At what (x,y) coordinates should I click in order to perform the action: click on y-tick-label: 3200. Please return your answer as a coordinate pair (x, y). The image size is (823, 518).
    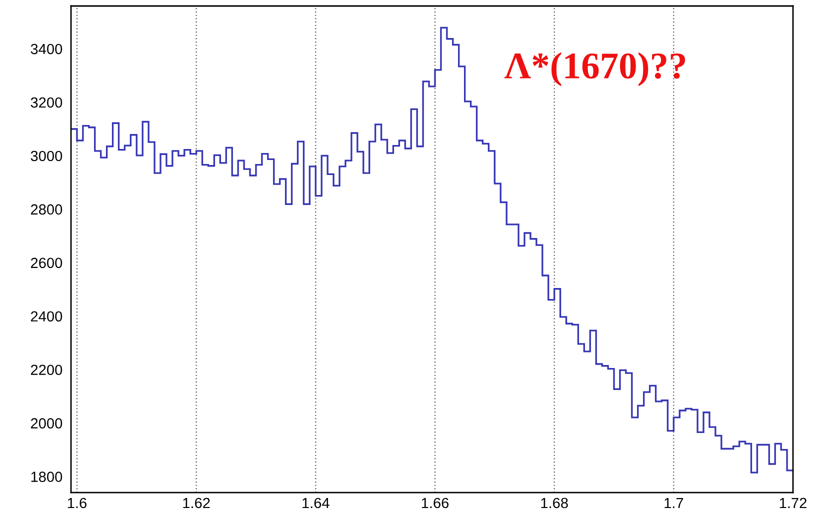
    Looking at the image, I should click on (46, 102).